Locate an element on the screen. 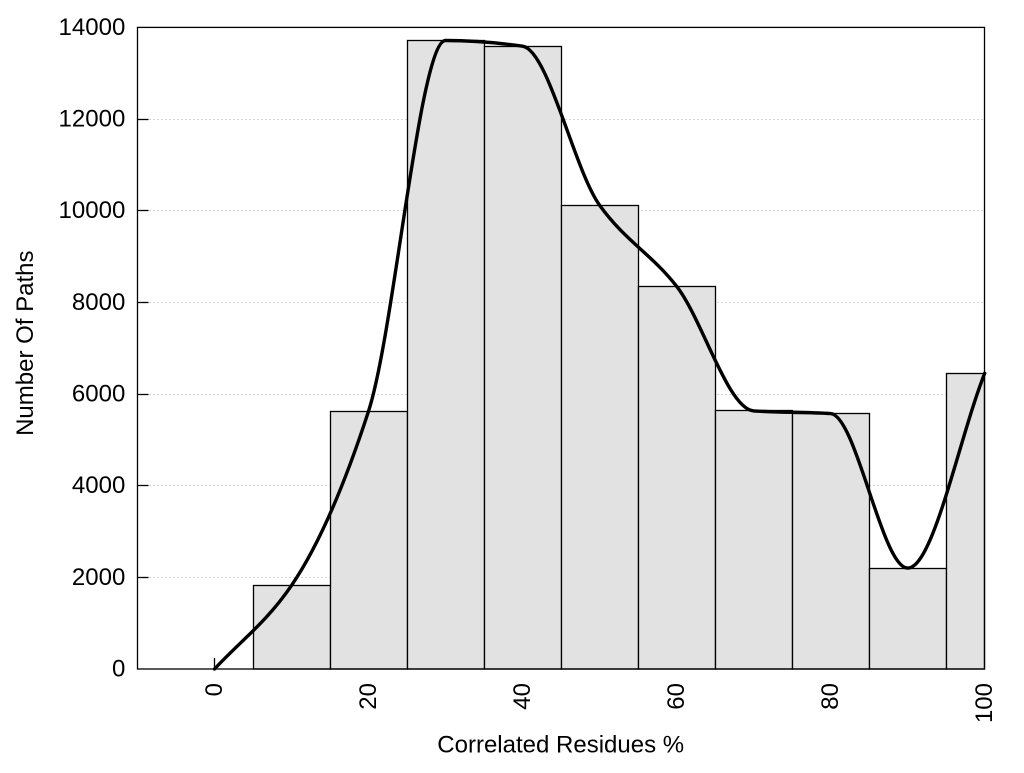 This screenshot has height=773, width=1024. svg-text: 20 is located at coordinates (368, 696).